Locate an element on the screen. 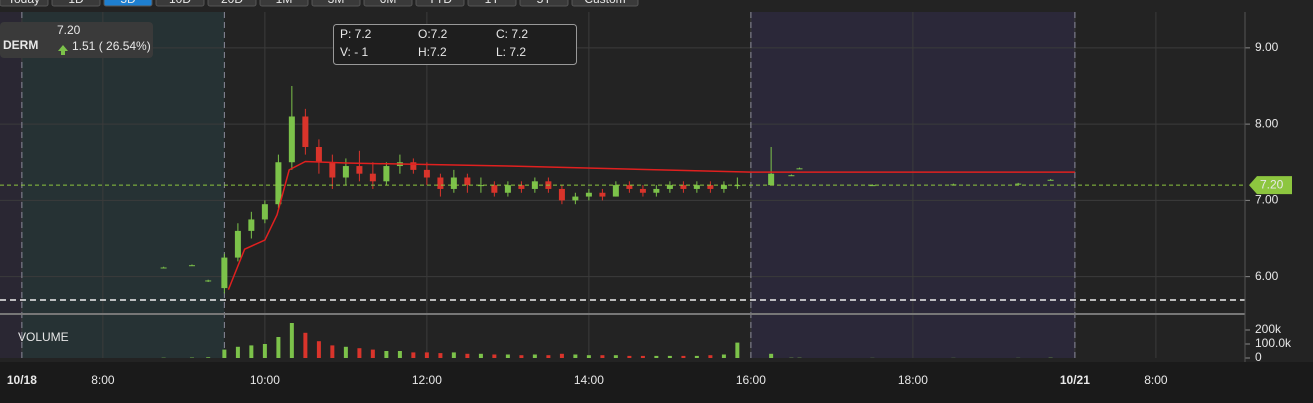 This screenshot has height=403, width=1313. tab-label: Custom is located at coordinates (604, 3).